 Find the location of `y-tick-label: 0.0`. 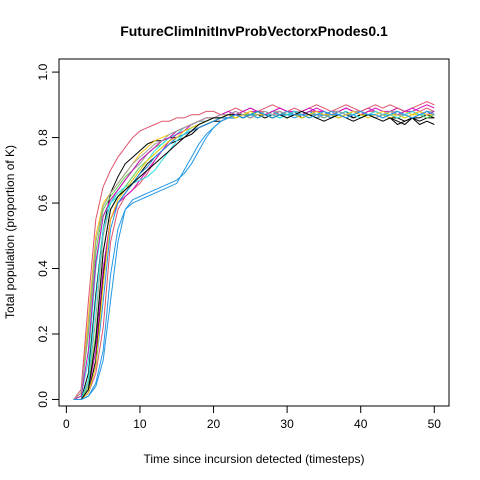

y-tick-label: 0.0 is located at coordinates (43, 399).